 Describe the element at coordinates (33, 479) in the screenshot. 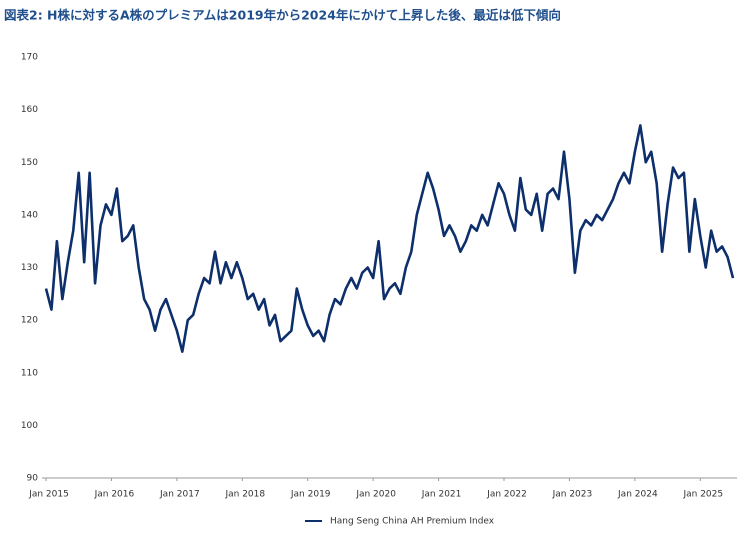

I see `y-tick-label: 90` at that location.